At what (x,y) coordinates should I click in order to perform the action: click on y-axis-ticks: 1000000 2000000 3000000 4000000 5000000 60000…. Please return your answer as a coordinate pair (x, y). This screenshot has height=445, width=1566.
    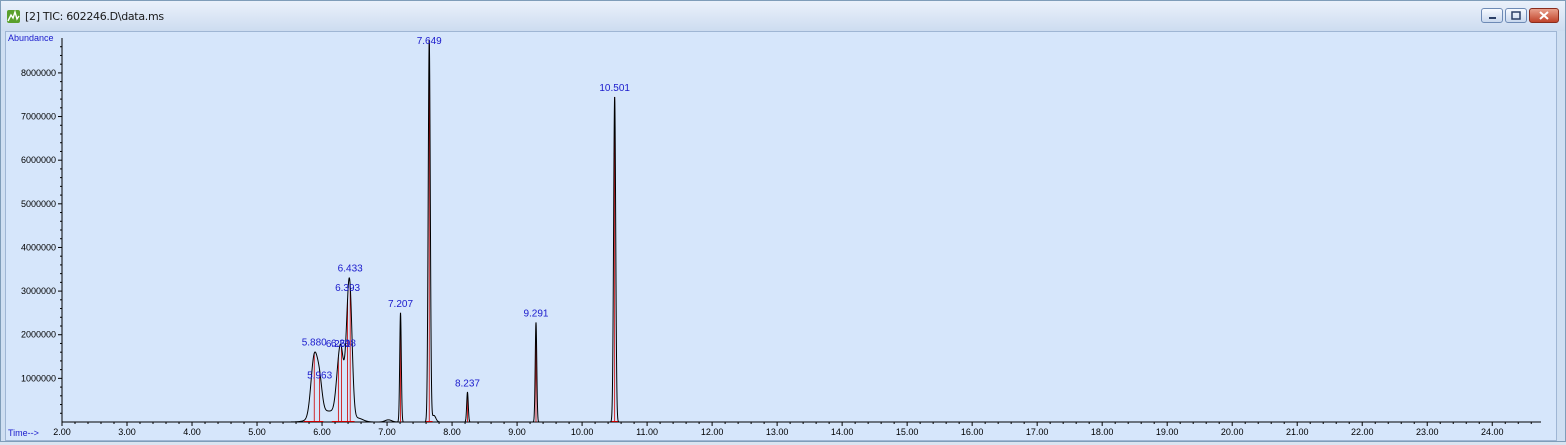
    Looking at the image, I should click on (41, 230).